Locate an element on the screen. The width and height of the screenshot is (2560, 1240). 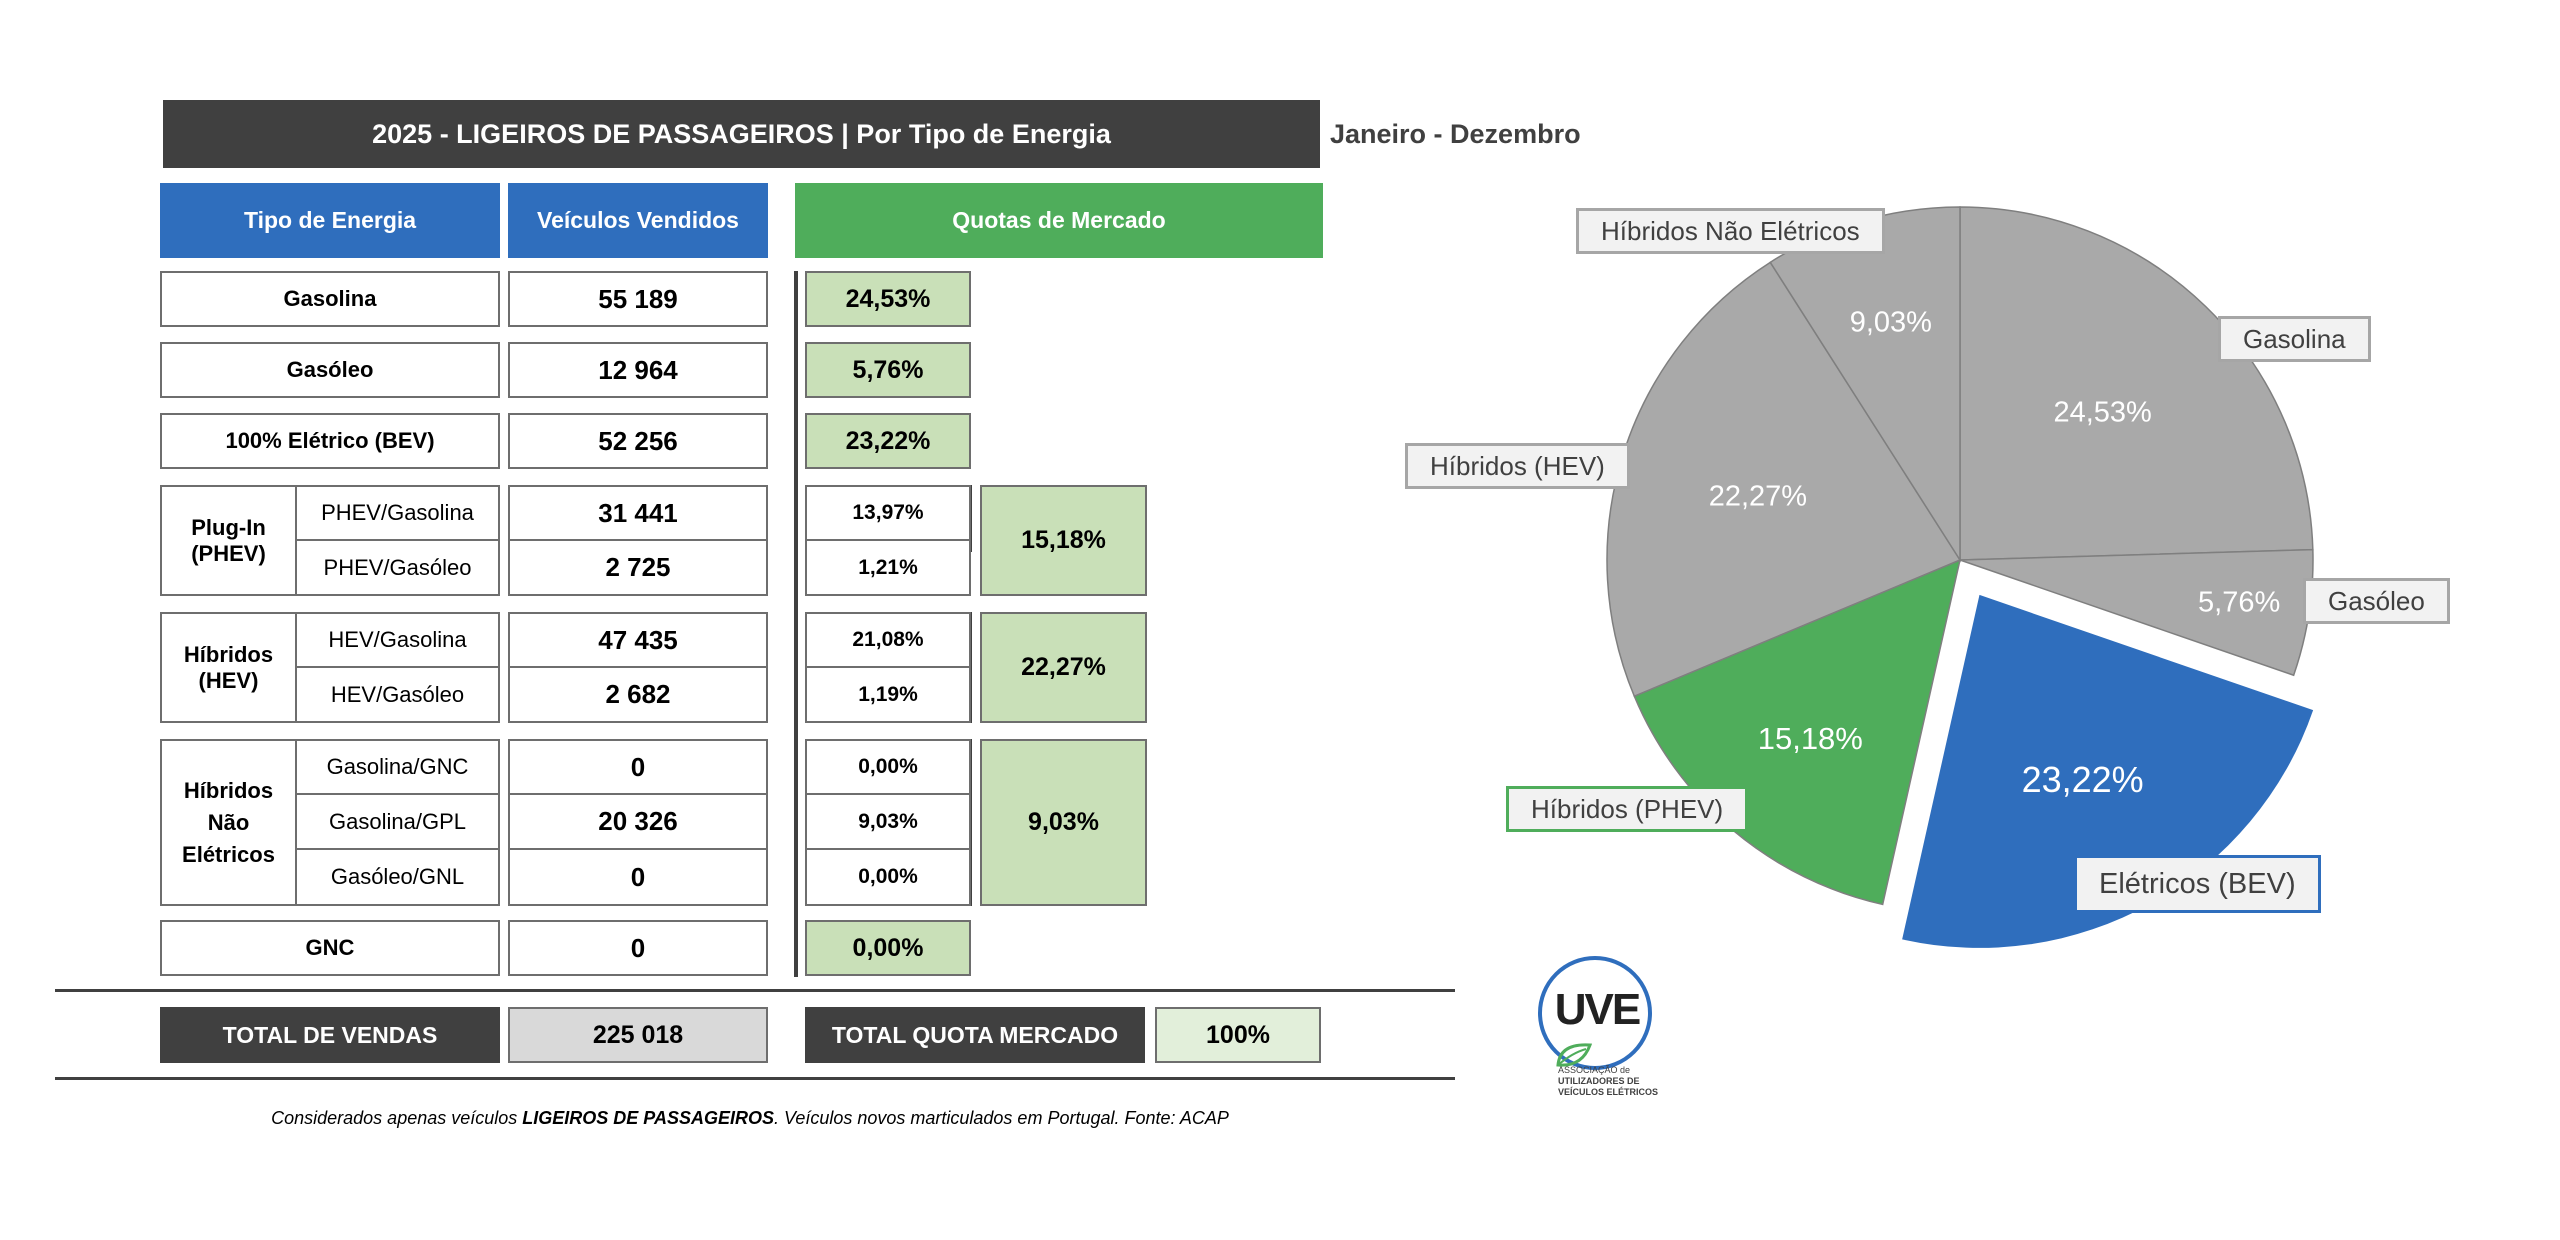
row-hne-gasoleo-gnl-label: Gasóleo/GNL is located at coordinates (397, 877).